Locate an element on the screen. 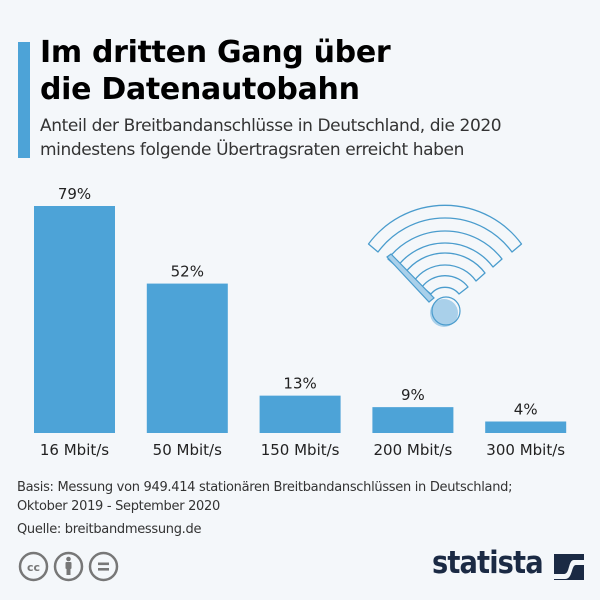 Image resolution: width=600 pixels, height=600 pixels. value-label: 52% is located at coordinates (187, 272).